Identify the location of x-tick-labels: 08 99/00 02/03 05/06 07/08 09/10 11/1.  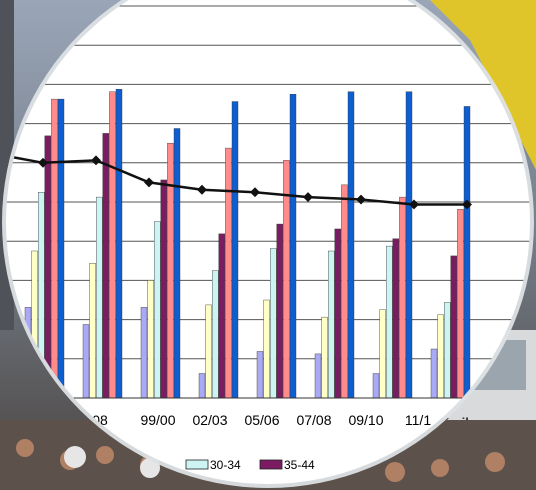
(261, 420).